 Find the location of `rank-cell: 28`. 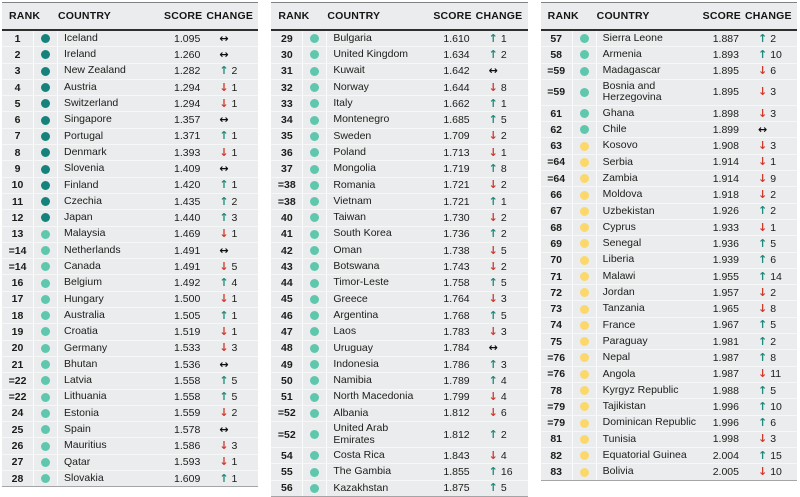

rank-cell: 28 is located at coordinates (18, 479).